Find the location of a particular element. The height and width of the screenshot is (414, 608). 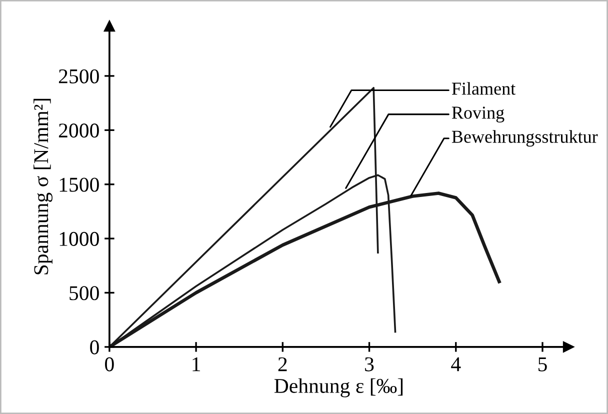

annotation: Bewehrungsstruktur is located at coordinates (525, 138).